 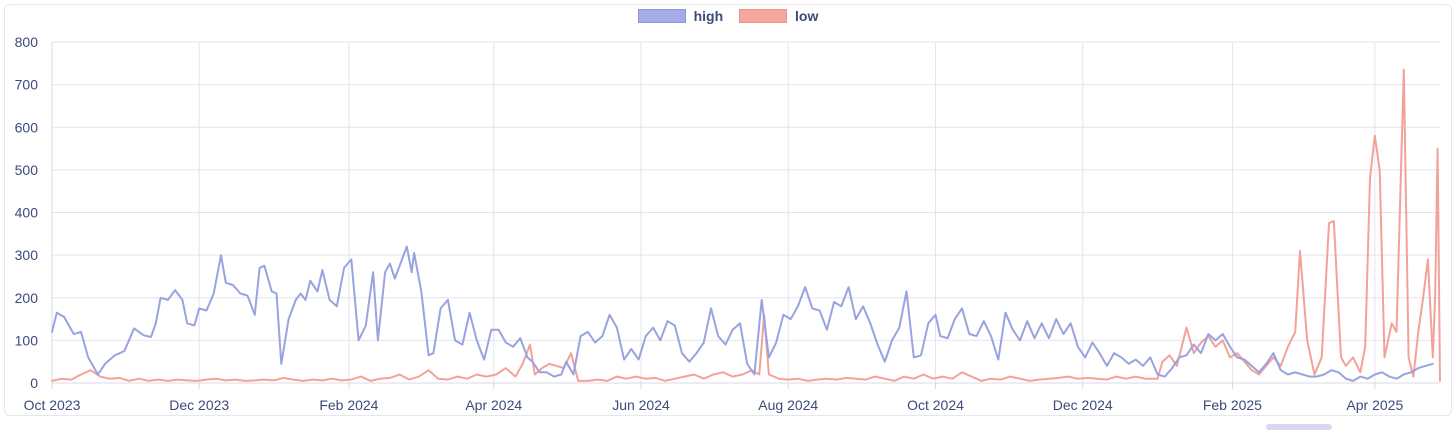 What do you see at coordinates (199, 405) in the screenshot?
I see `x-tick-label: Dec 2023` at bounding box center [199, 405].